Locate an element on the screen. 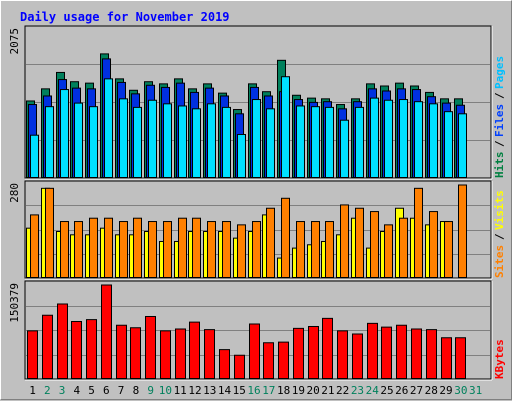 This screenshot has height=401, width=512. day-label-12: 12 is located at coordinates (194, 390).